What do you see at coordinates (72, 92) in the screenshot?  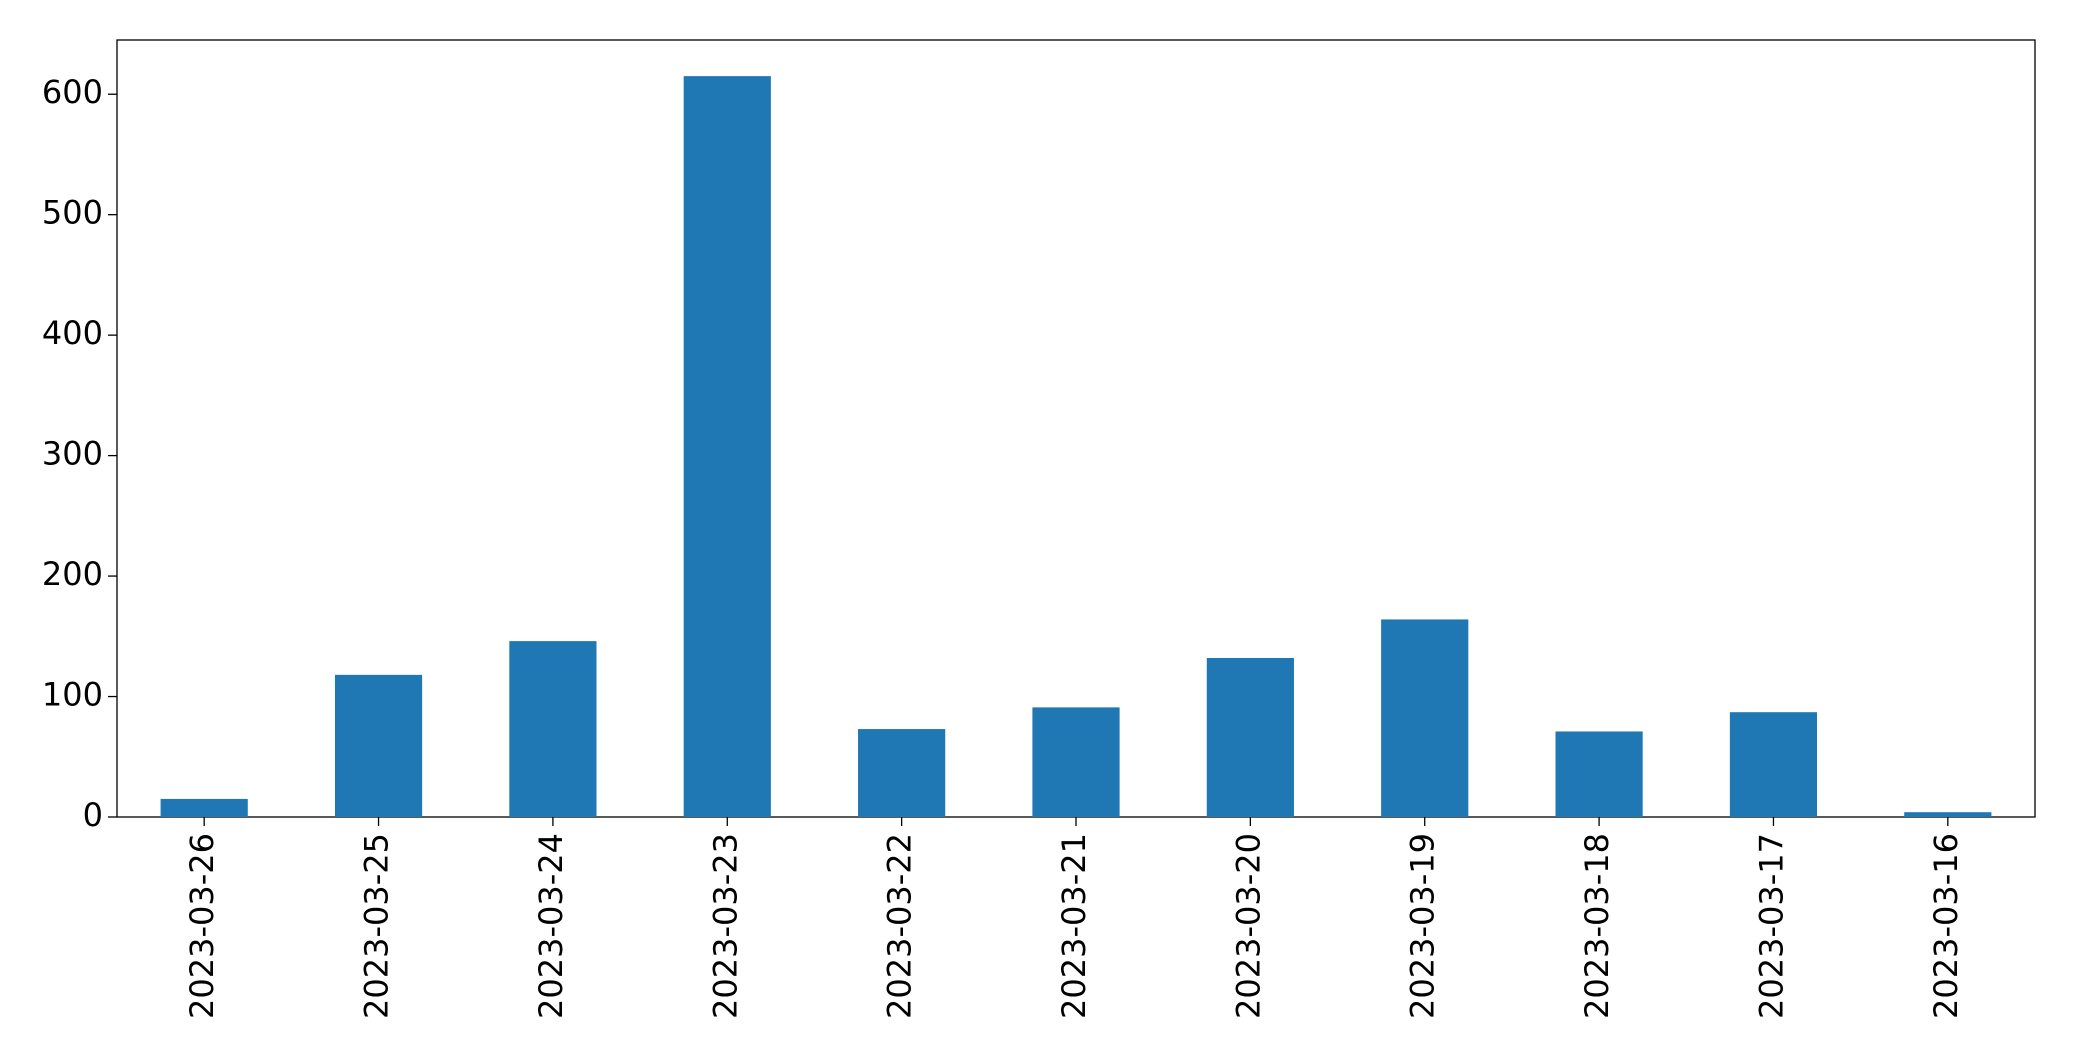 I see `y-tick-label: 600` at bounding box center [72, 92].